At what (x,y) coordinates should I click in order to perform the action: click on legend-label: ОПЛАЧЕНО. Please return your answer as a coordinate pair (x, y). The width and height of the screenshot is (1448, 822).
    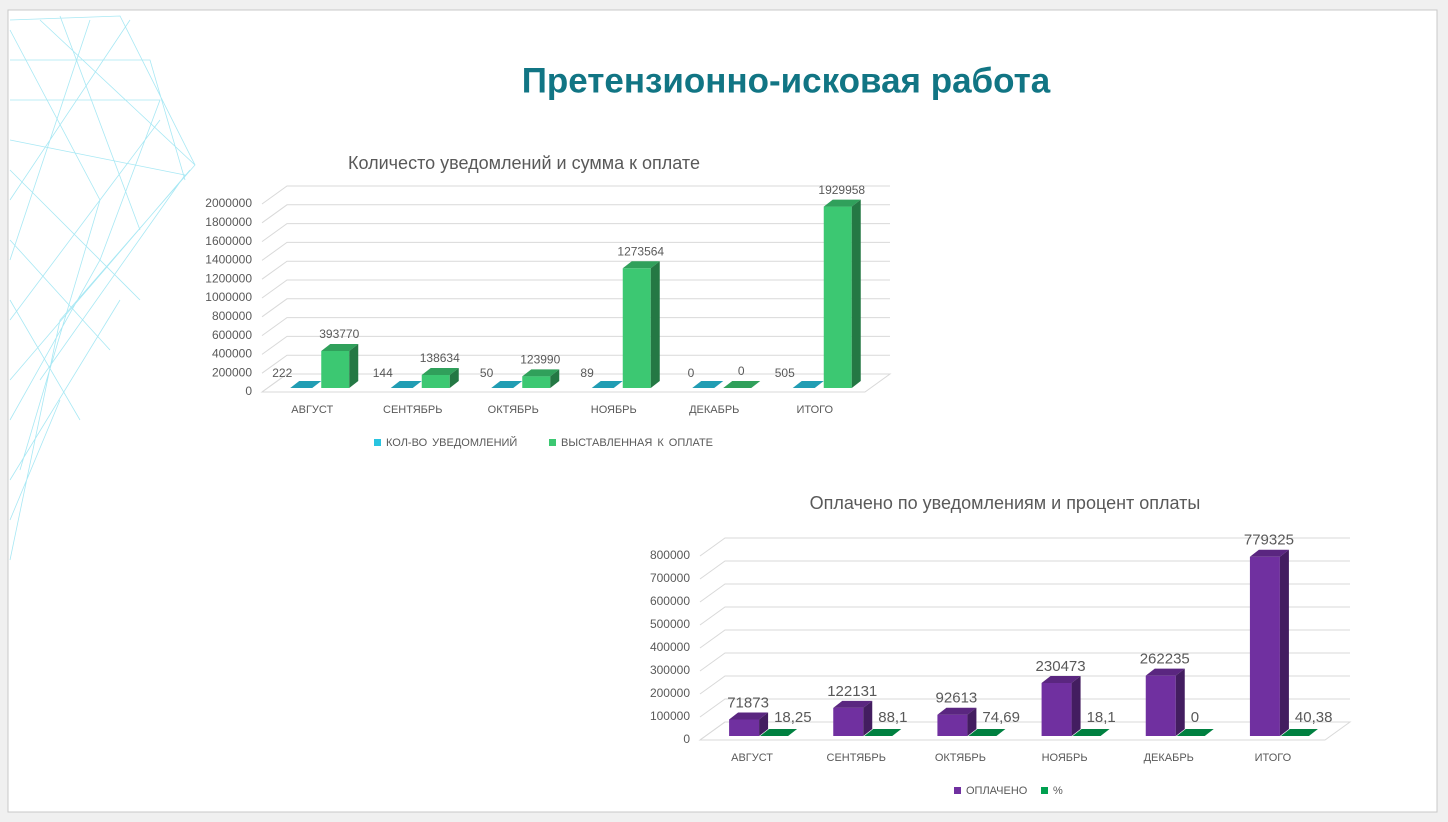
    Looking at the image, I should click on (997, 791).